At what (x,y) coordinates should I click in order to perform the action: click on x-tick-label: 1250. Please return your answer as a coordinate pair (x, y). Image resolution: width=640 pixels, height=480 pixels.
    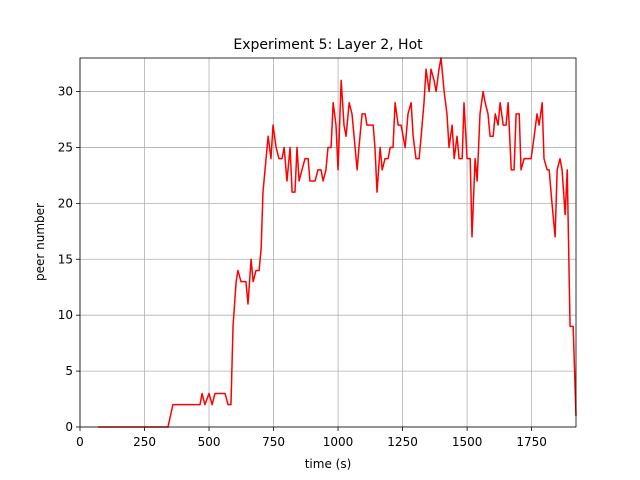
    Looking at the image, I should click on (402, 442).